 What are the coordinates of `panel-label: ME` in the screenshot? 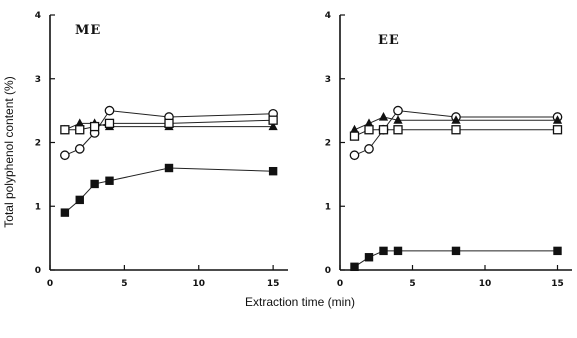 It's located at (88, 30).